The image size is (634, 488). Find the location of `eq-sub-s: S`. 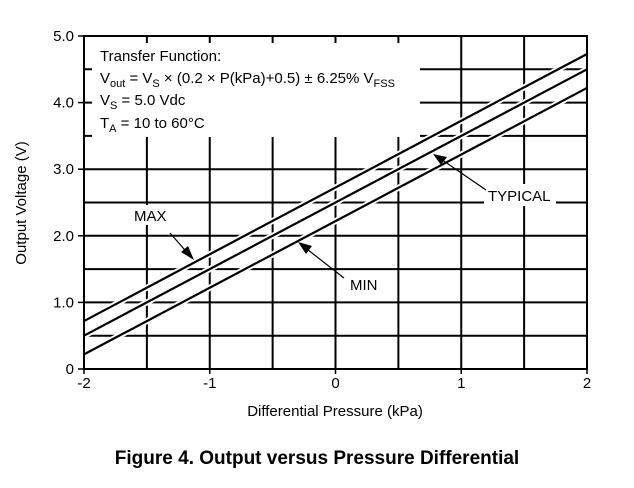

eq-sub-s: S is located at coordinates (155, 84).